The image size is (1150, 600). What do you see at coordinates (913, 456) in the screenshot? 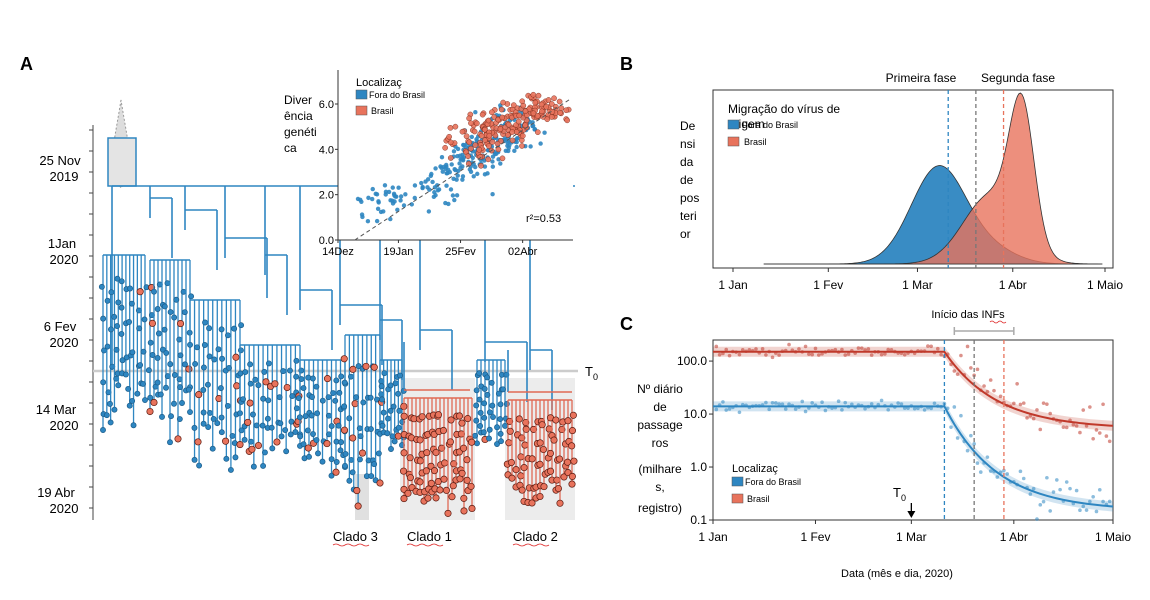
I see `confidence-band-outside` at bounding box center [913, 456].